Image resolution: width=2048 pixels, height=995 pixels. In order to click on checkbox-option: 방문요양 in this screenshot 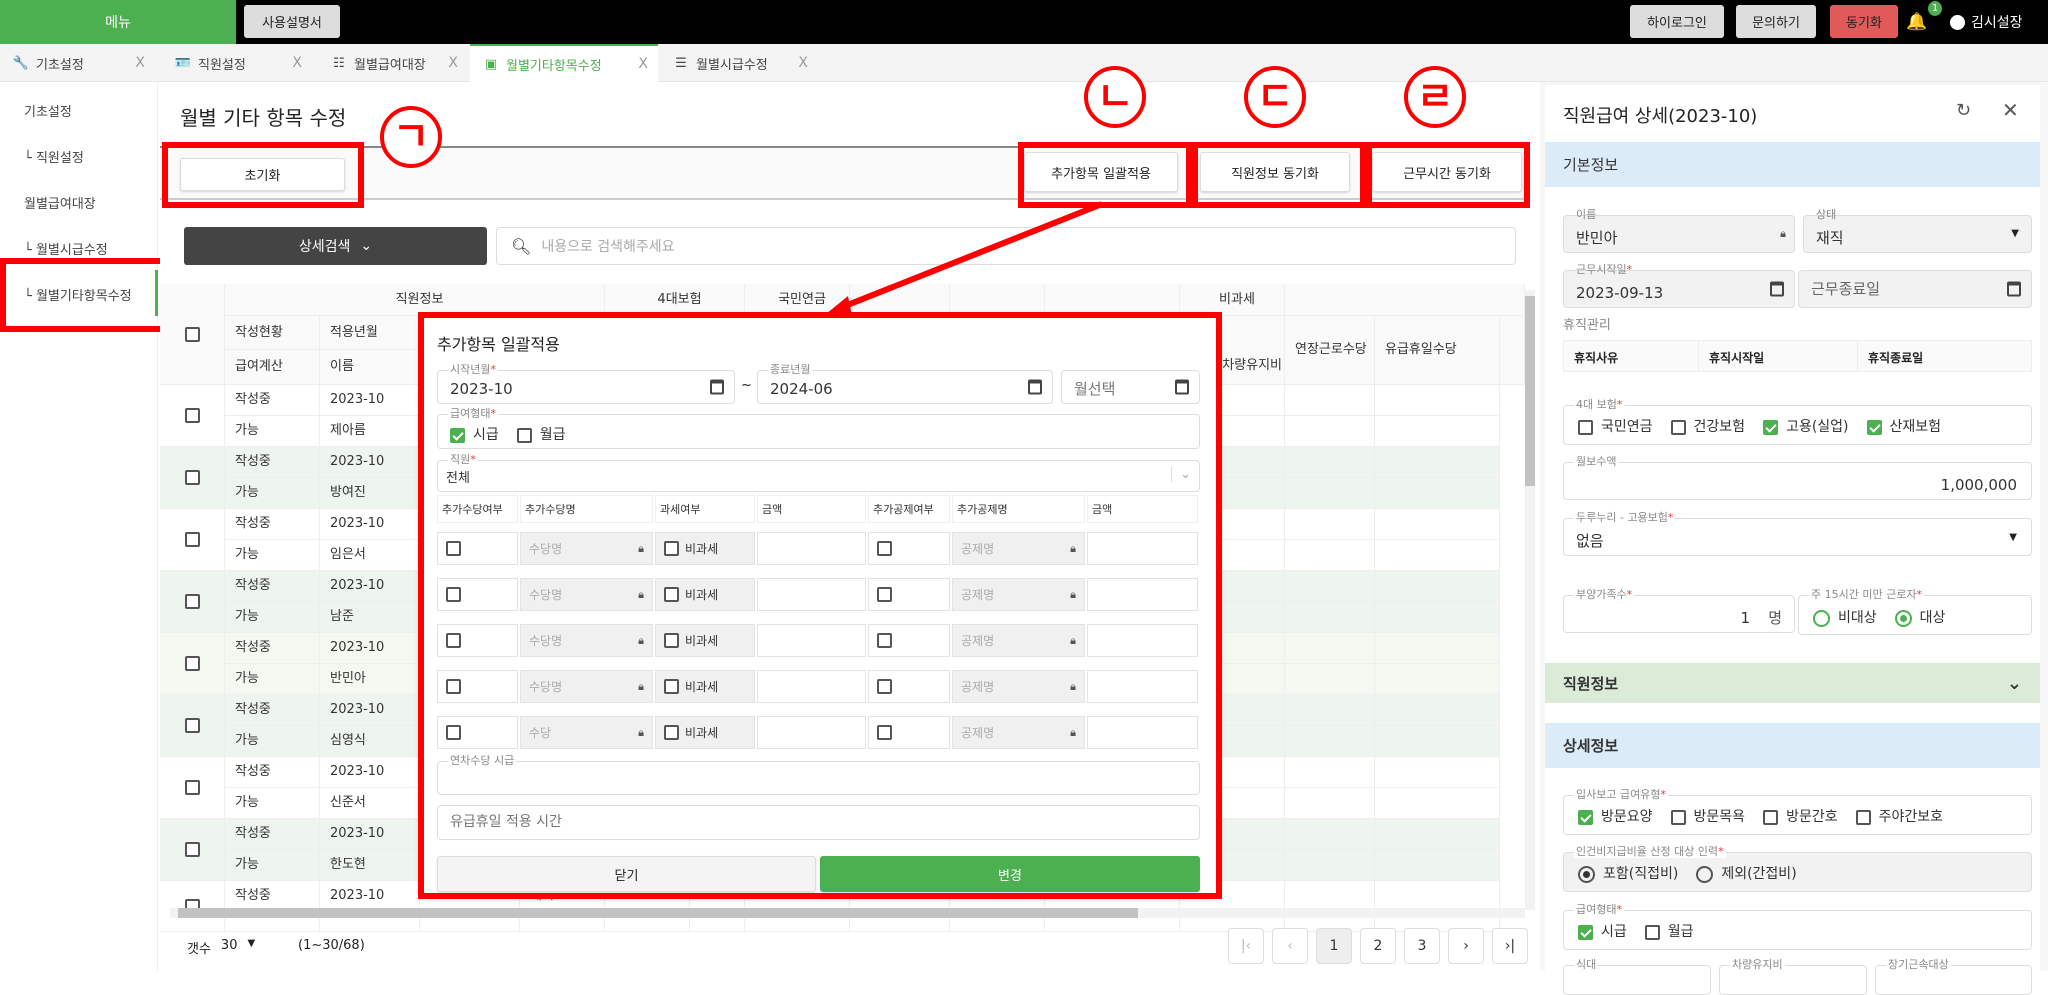, I will do `click(1615, 817)`.